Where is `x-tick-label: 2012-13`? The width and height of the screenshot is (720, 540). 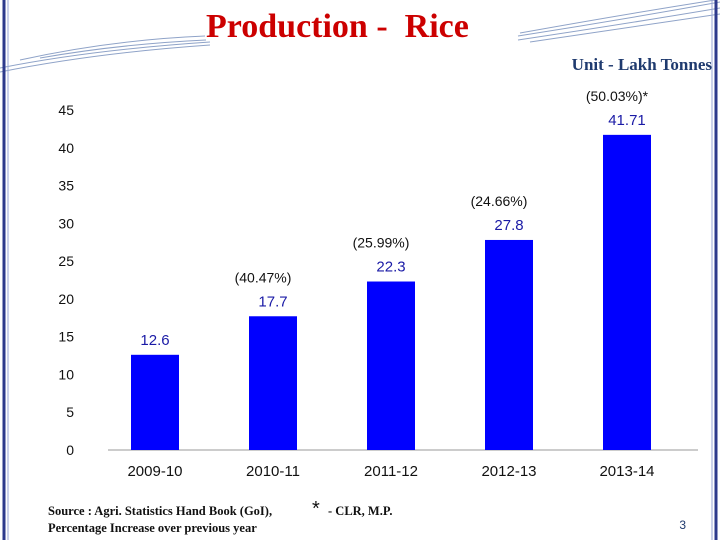 x-tick-label: 2012-13 is located at coordinates (508, 471).